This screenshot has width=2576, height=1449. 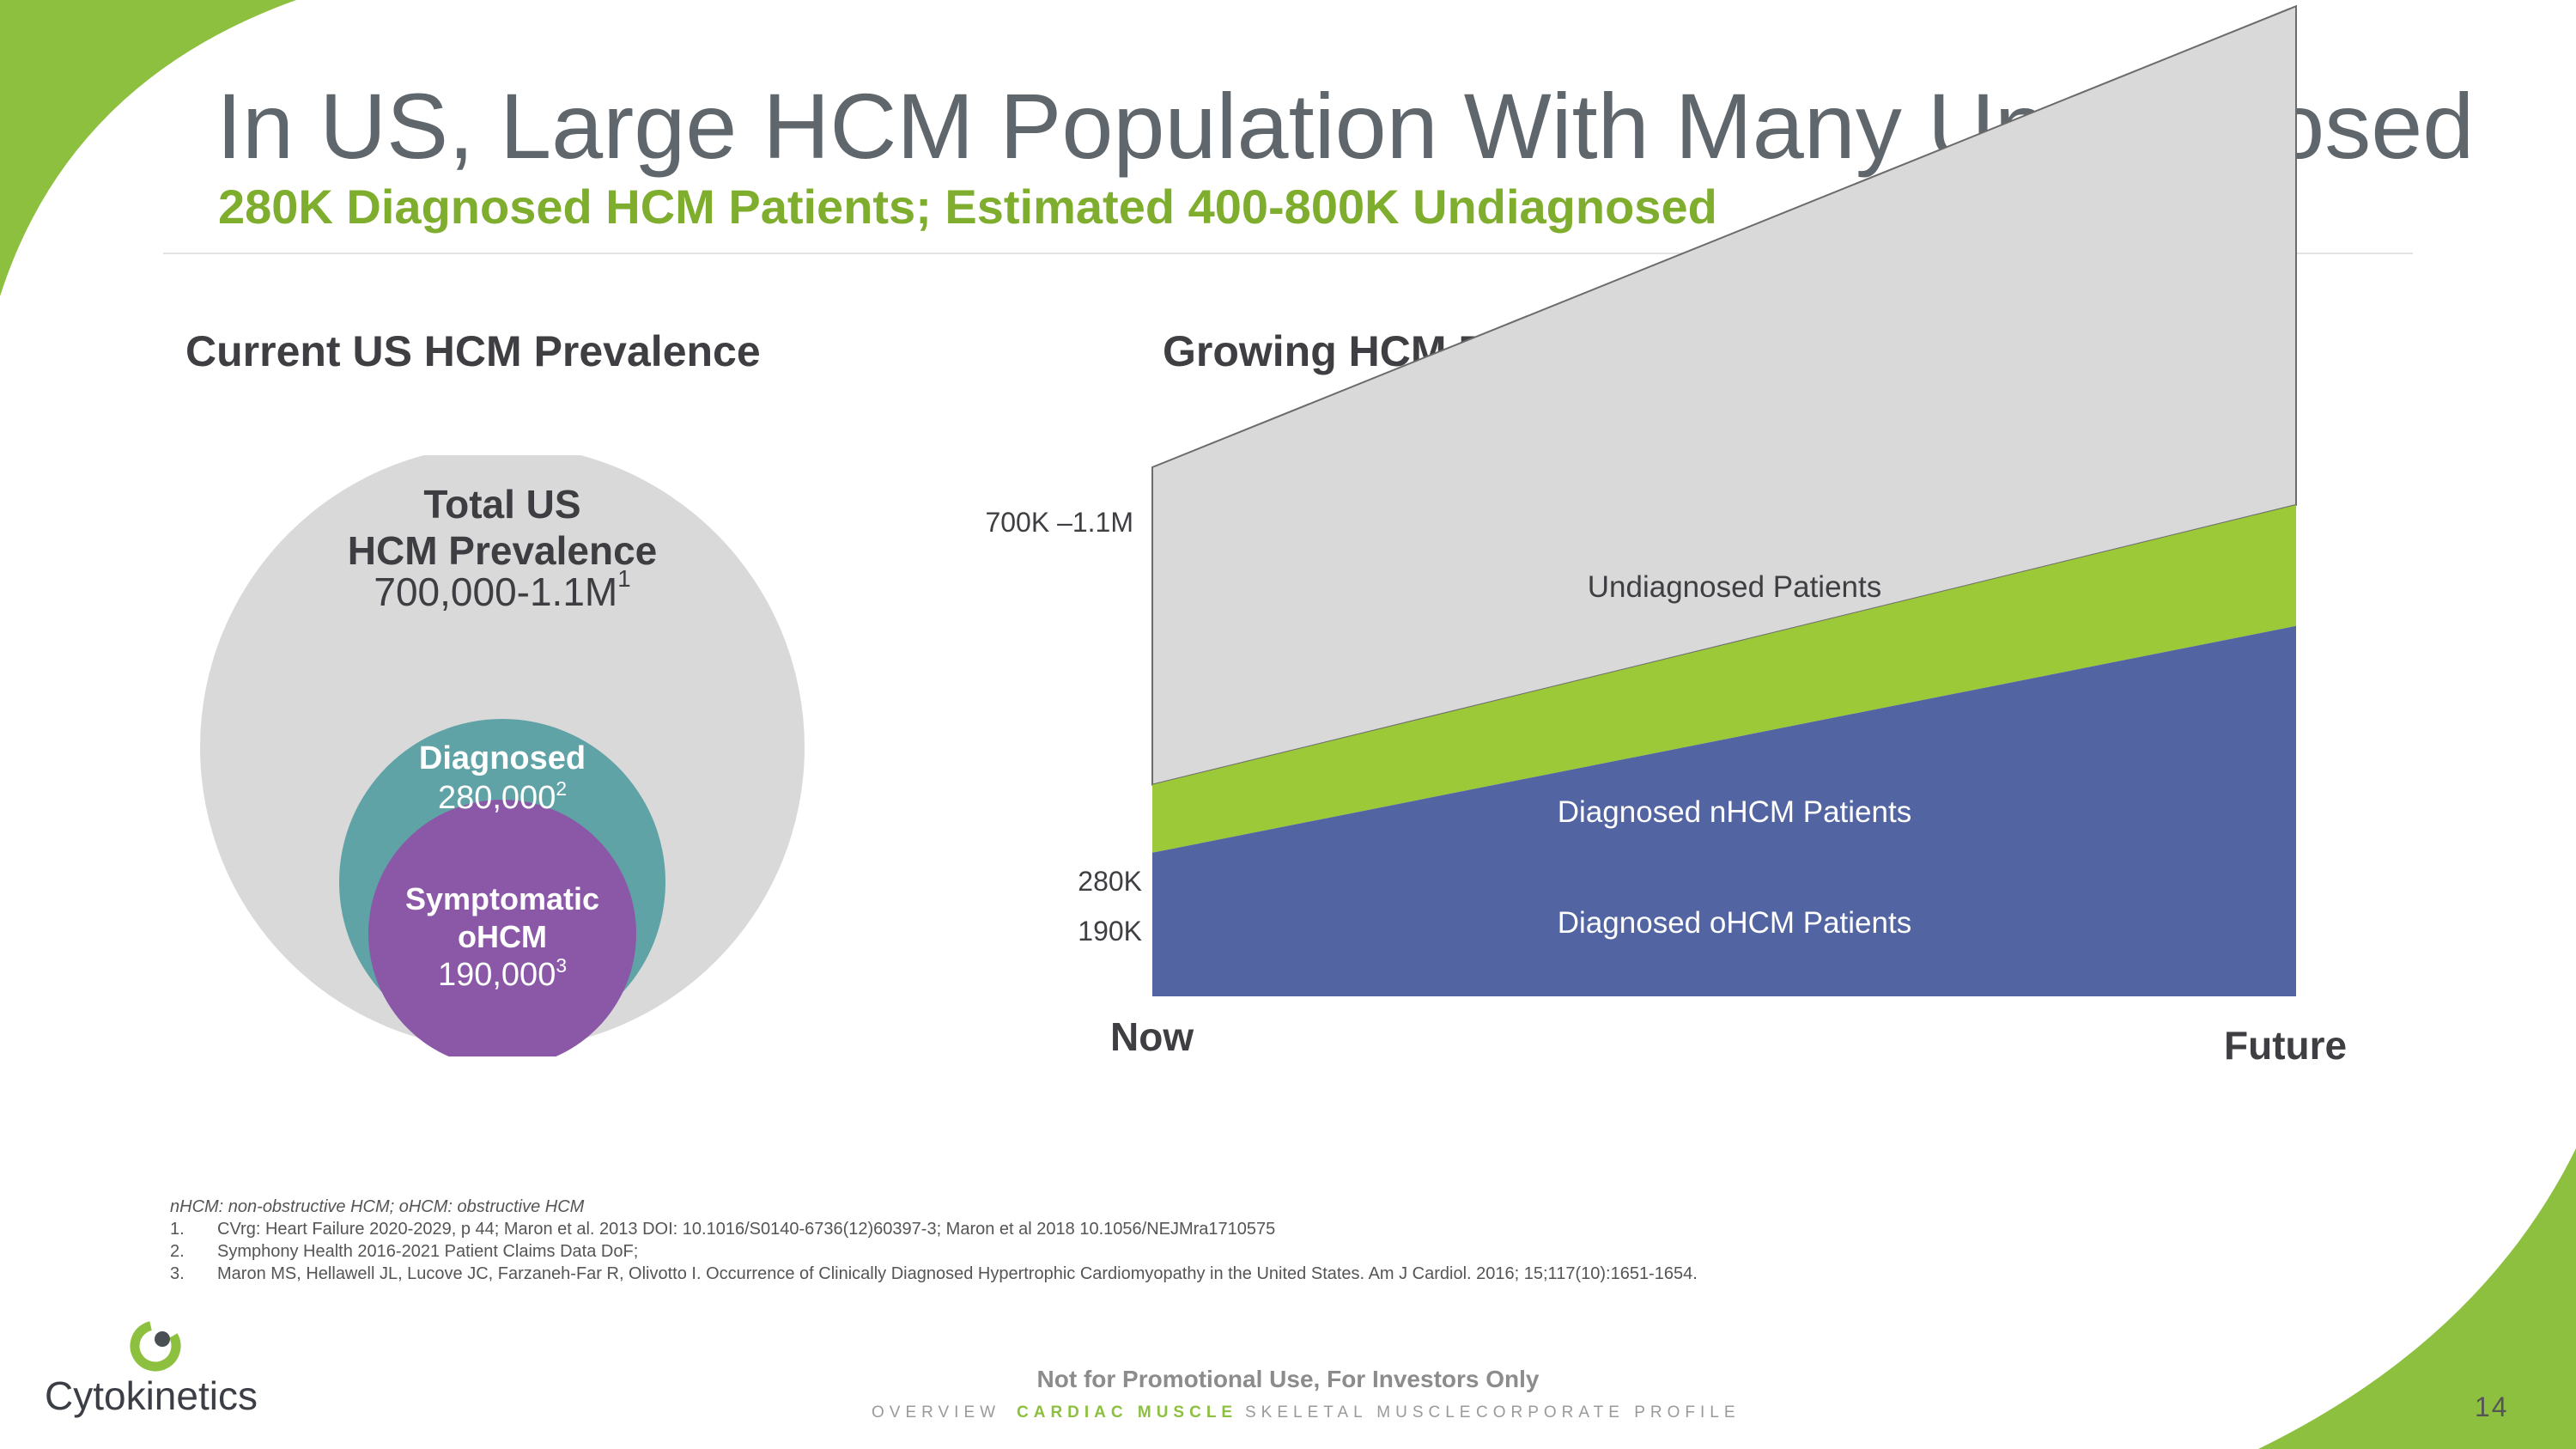 What do you see at coordinates (2492, 1406) in the screenshot?
I see `page-number: 14` at bounding box center [2492, 1406].